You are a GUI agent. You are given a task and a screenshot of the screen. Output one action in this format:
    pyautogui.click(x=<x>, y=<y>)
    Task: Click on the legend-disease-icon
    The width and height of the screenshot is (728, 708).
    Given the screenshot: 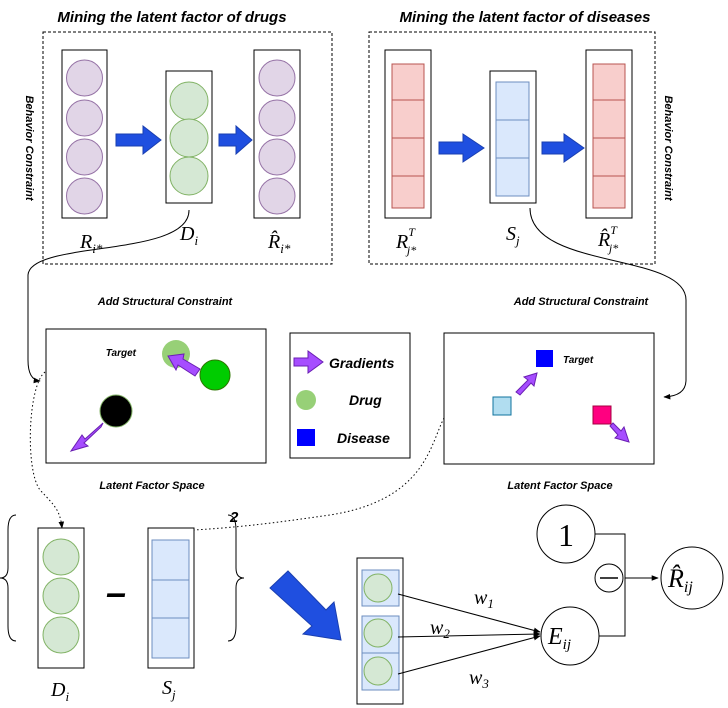 What is the action you would take?
    pyautogui.click(x=306, y=437)
    